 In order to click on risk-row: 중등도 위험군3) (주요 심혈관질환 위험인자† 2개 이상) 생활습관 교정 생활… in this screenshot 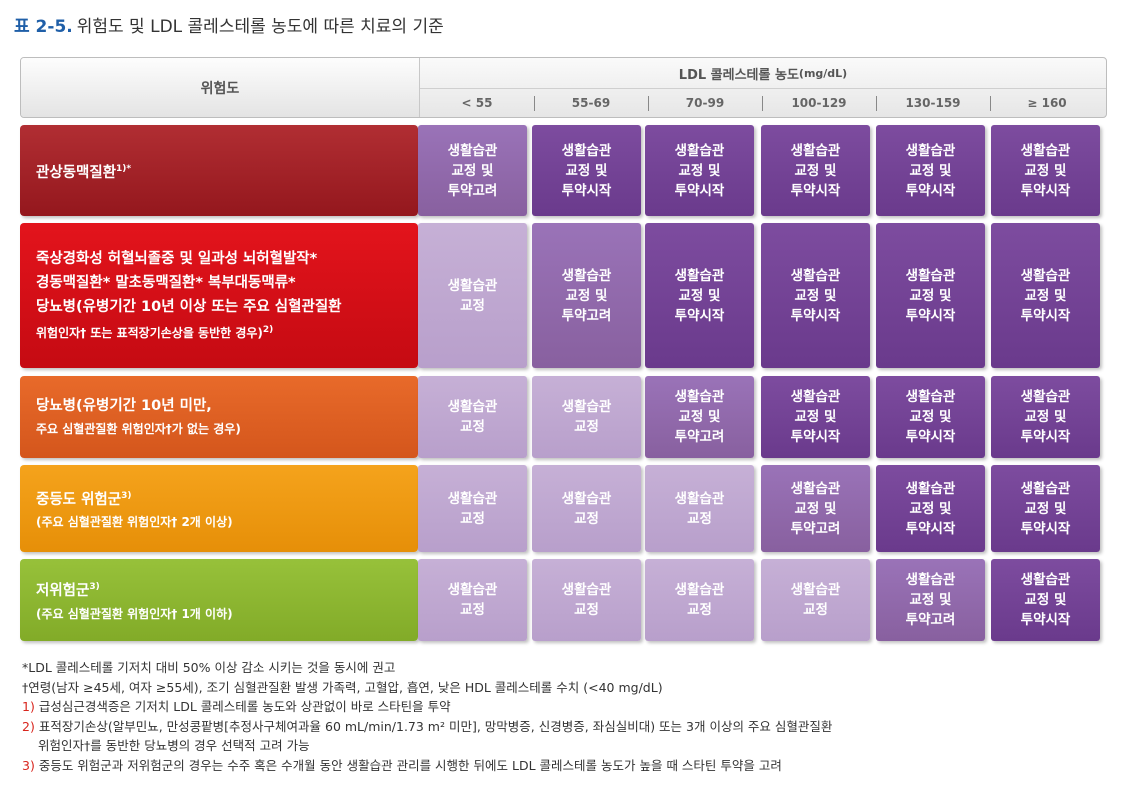, I will do `click(566, 508)`.